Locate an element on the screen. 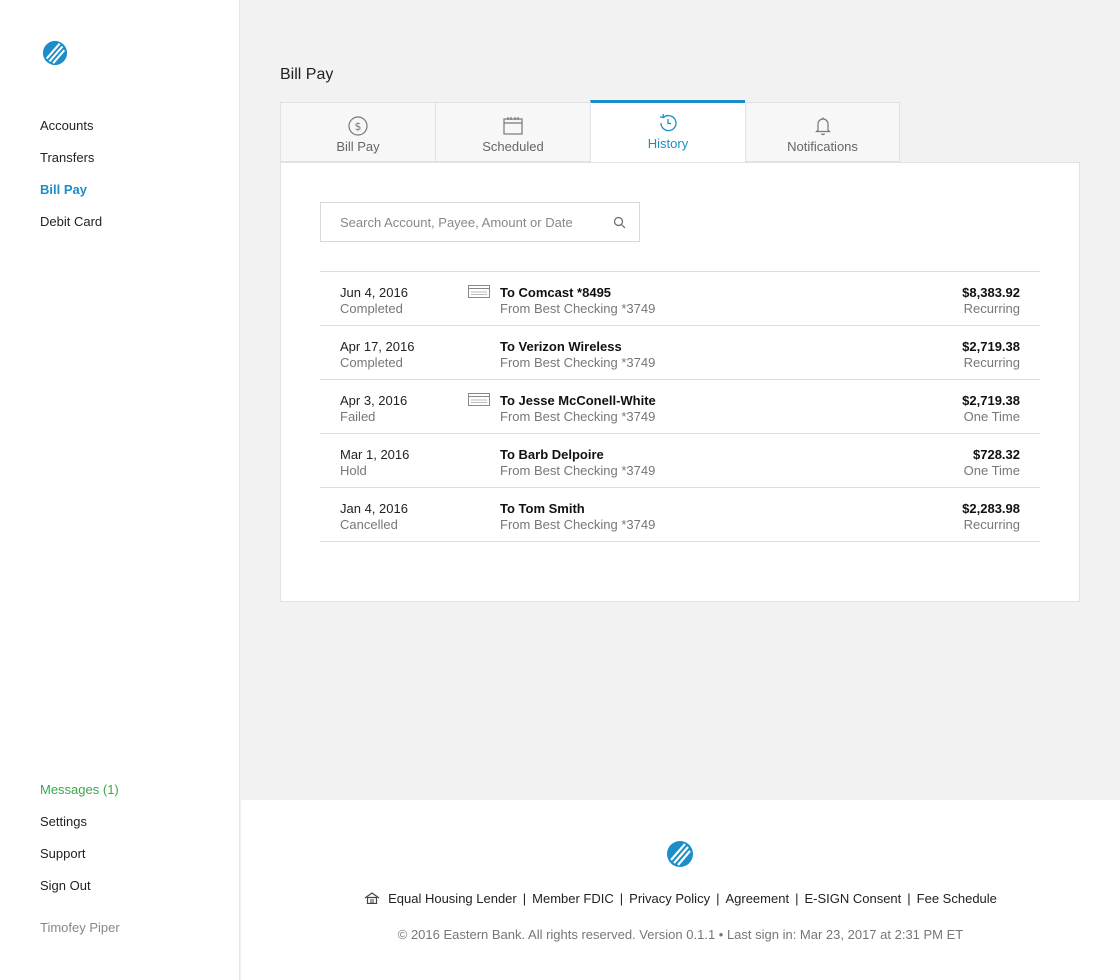 This screenshot has height=980, width=1120. payee-name: To Jesse McConell-White is located at coordinates (578, 400).